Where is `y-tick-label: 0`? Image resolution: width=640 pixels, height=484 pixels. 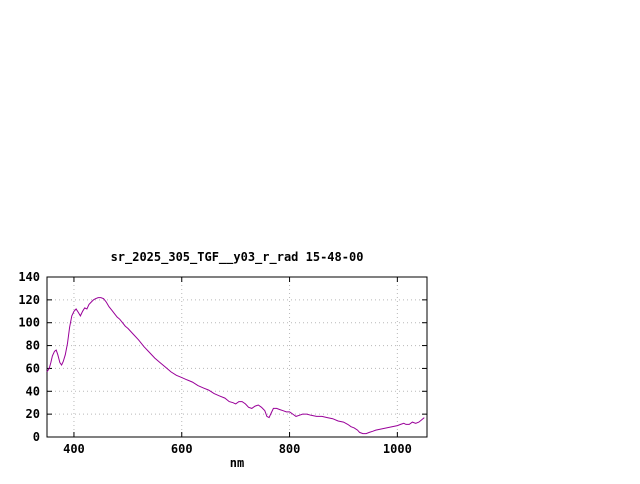
y-tick-label: 0 is located at coordinates (36, 437).